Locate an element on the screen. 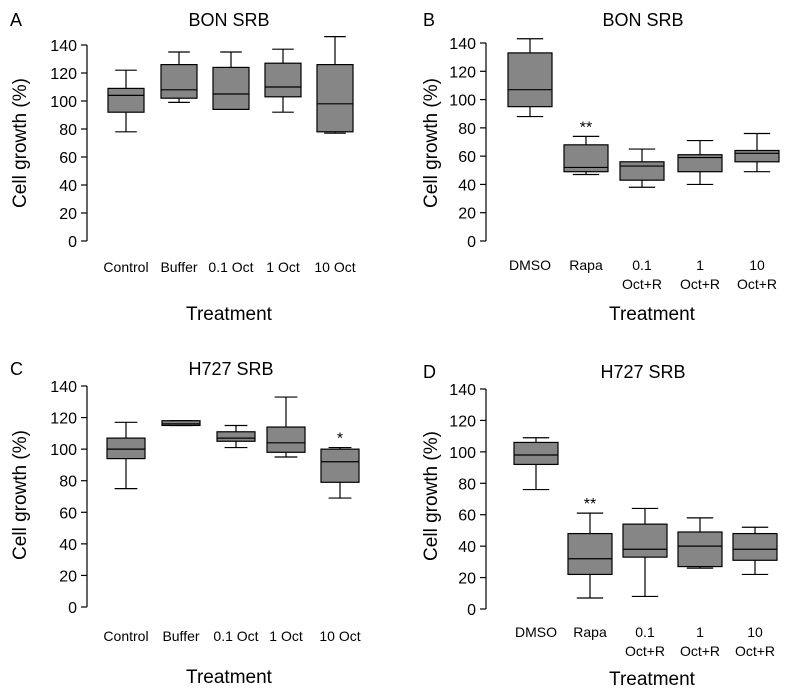 The height and width of the screenshot is (697, 805). significance-annotation: * is located at coordinates (340, 439).